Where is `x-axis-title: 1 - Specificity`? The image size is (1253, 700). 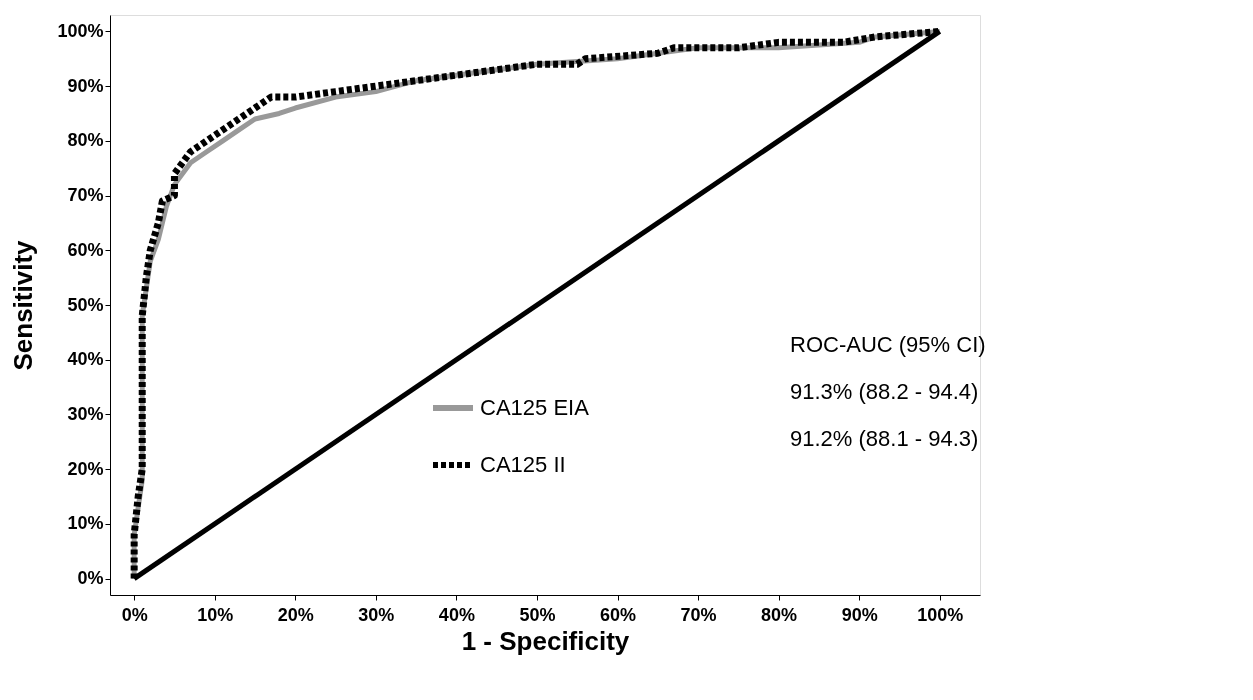 x-axis-title: 1 - Specificity is located at coordinates (545, 640).